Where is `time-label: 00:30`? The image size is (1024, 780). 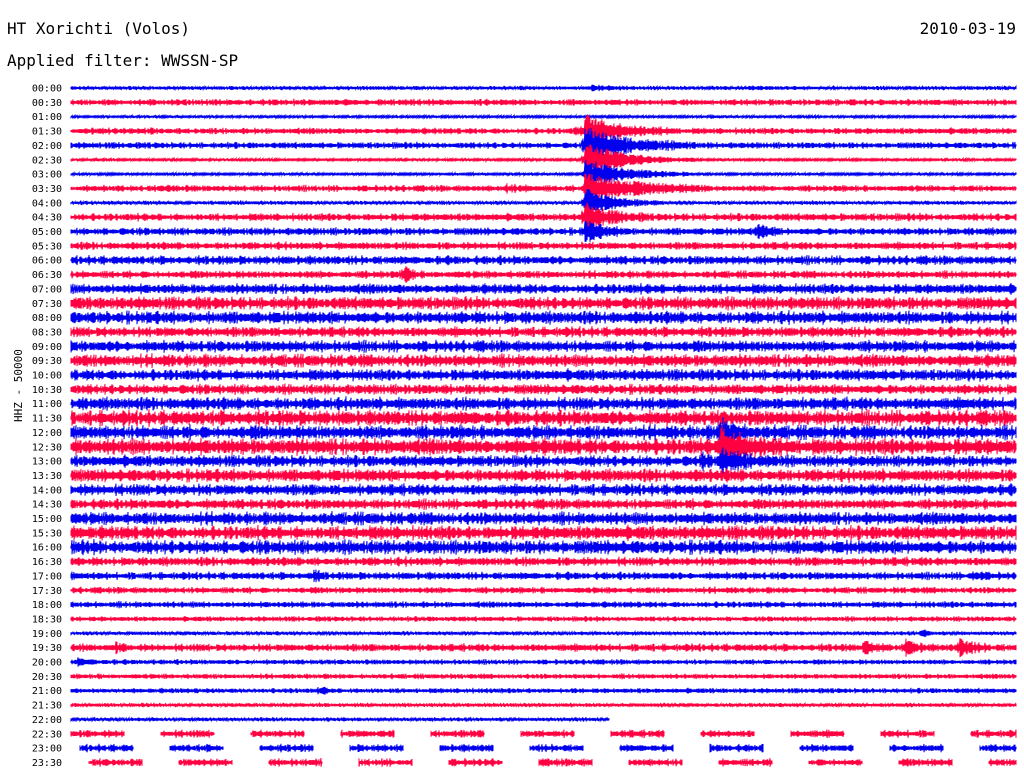 time-label: 00:30 is located at coordinates (47, 103).